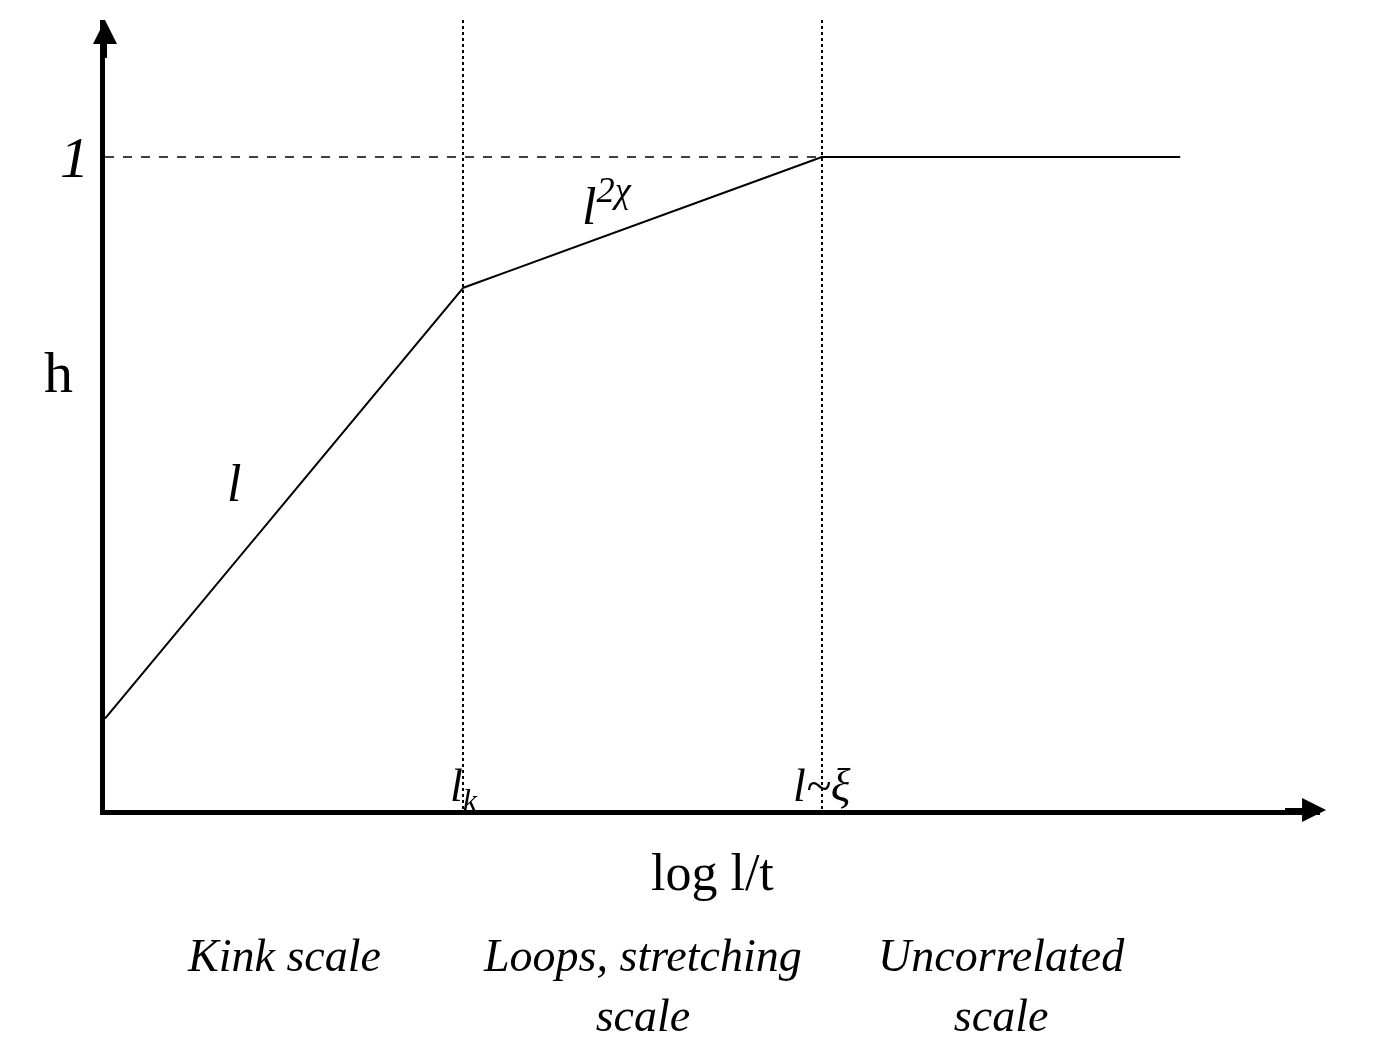 Image resolution: width=1388 pixels, height=1063 pixels. I want to click on ref-line-label: 1, so click(74, 157).